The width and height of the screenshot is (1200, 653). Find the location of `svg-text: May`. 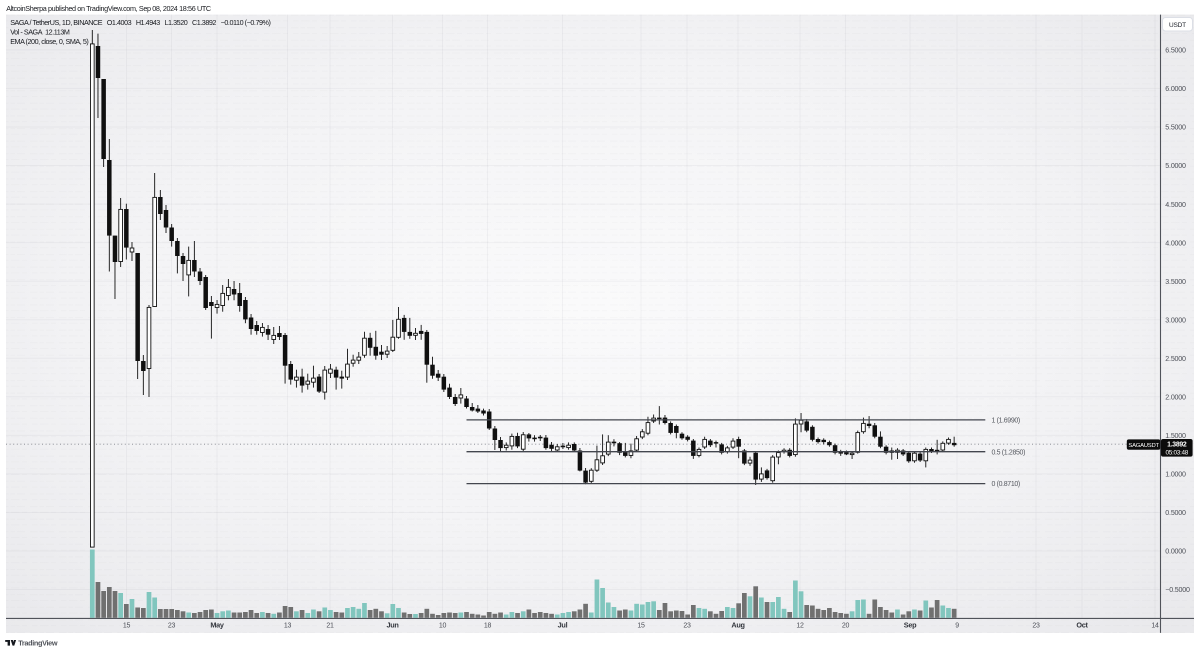

svg-text: May is located at coordinates (217, 625).